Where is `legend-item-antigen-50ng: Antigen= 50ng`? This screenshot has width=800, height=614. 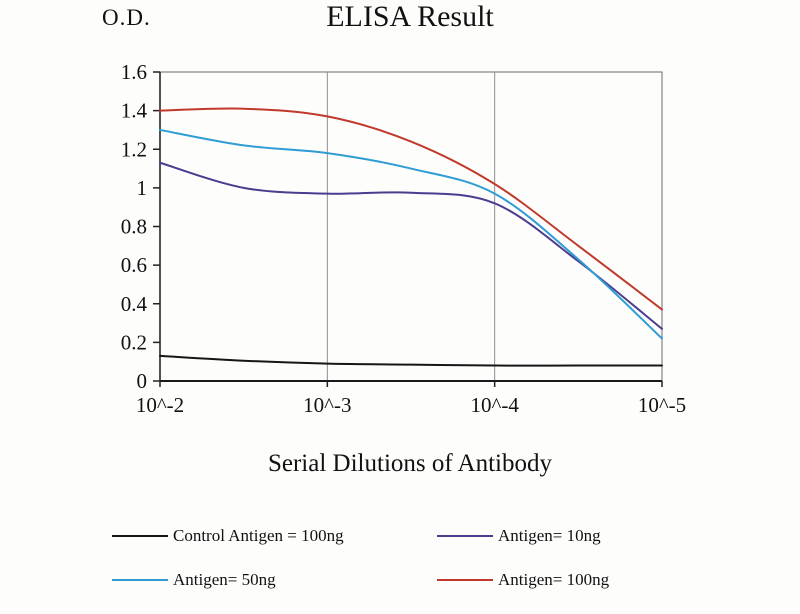 legend-item-antigen-50ng: Antigen= 50ng is located at coordinates (274, 580).